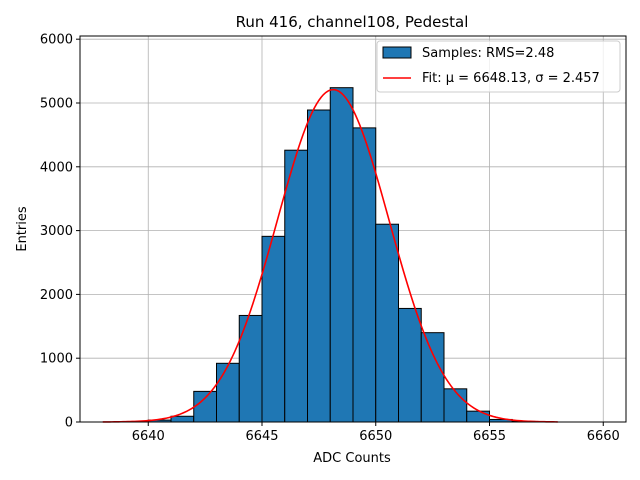 The height and width of the screenshot is (480, 640). I want to click on x-axis-label: ADC Counts, so click(352, 458).